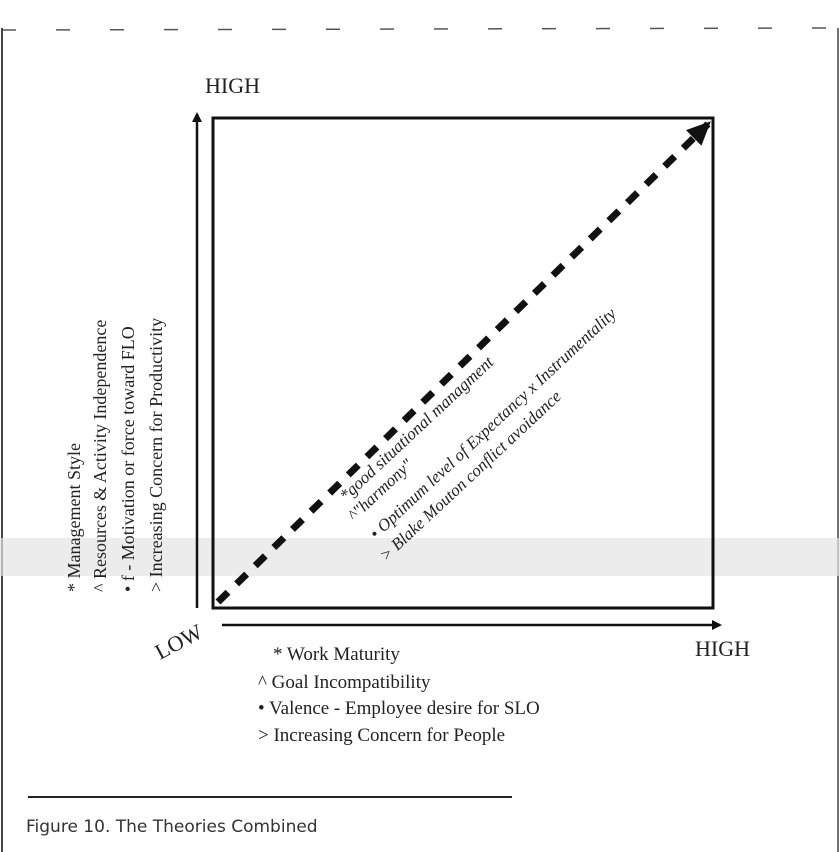 The height and width of the screenshot is (852, 840). What do you see at coordinates (232, 85) in the screenshot?
I see `y-high-label: HIGH` at bounding box center [232, 85].